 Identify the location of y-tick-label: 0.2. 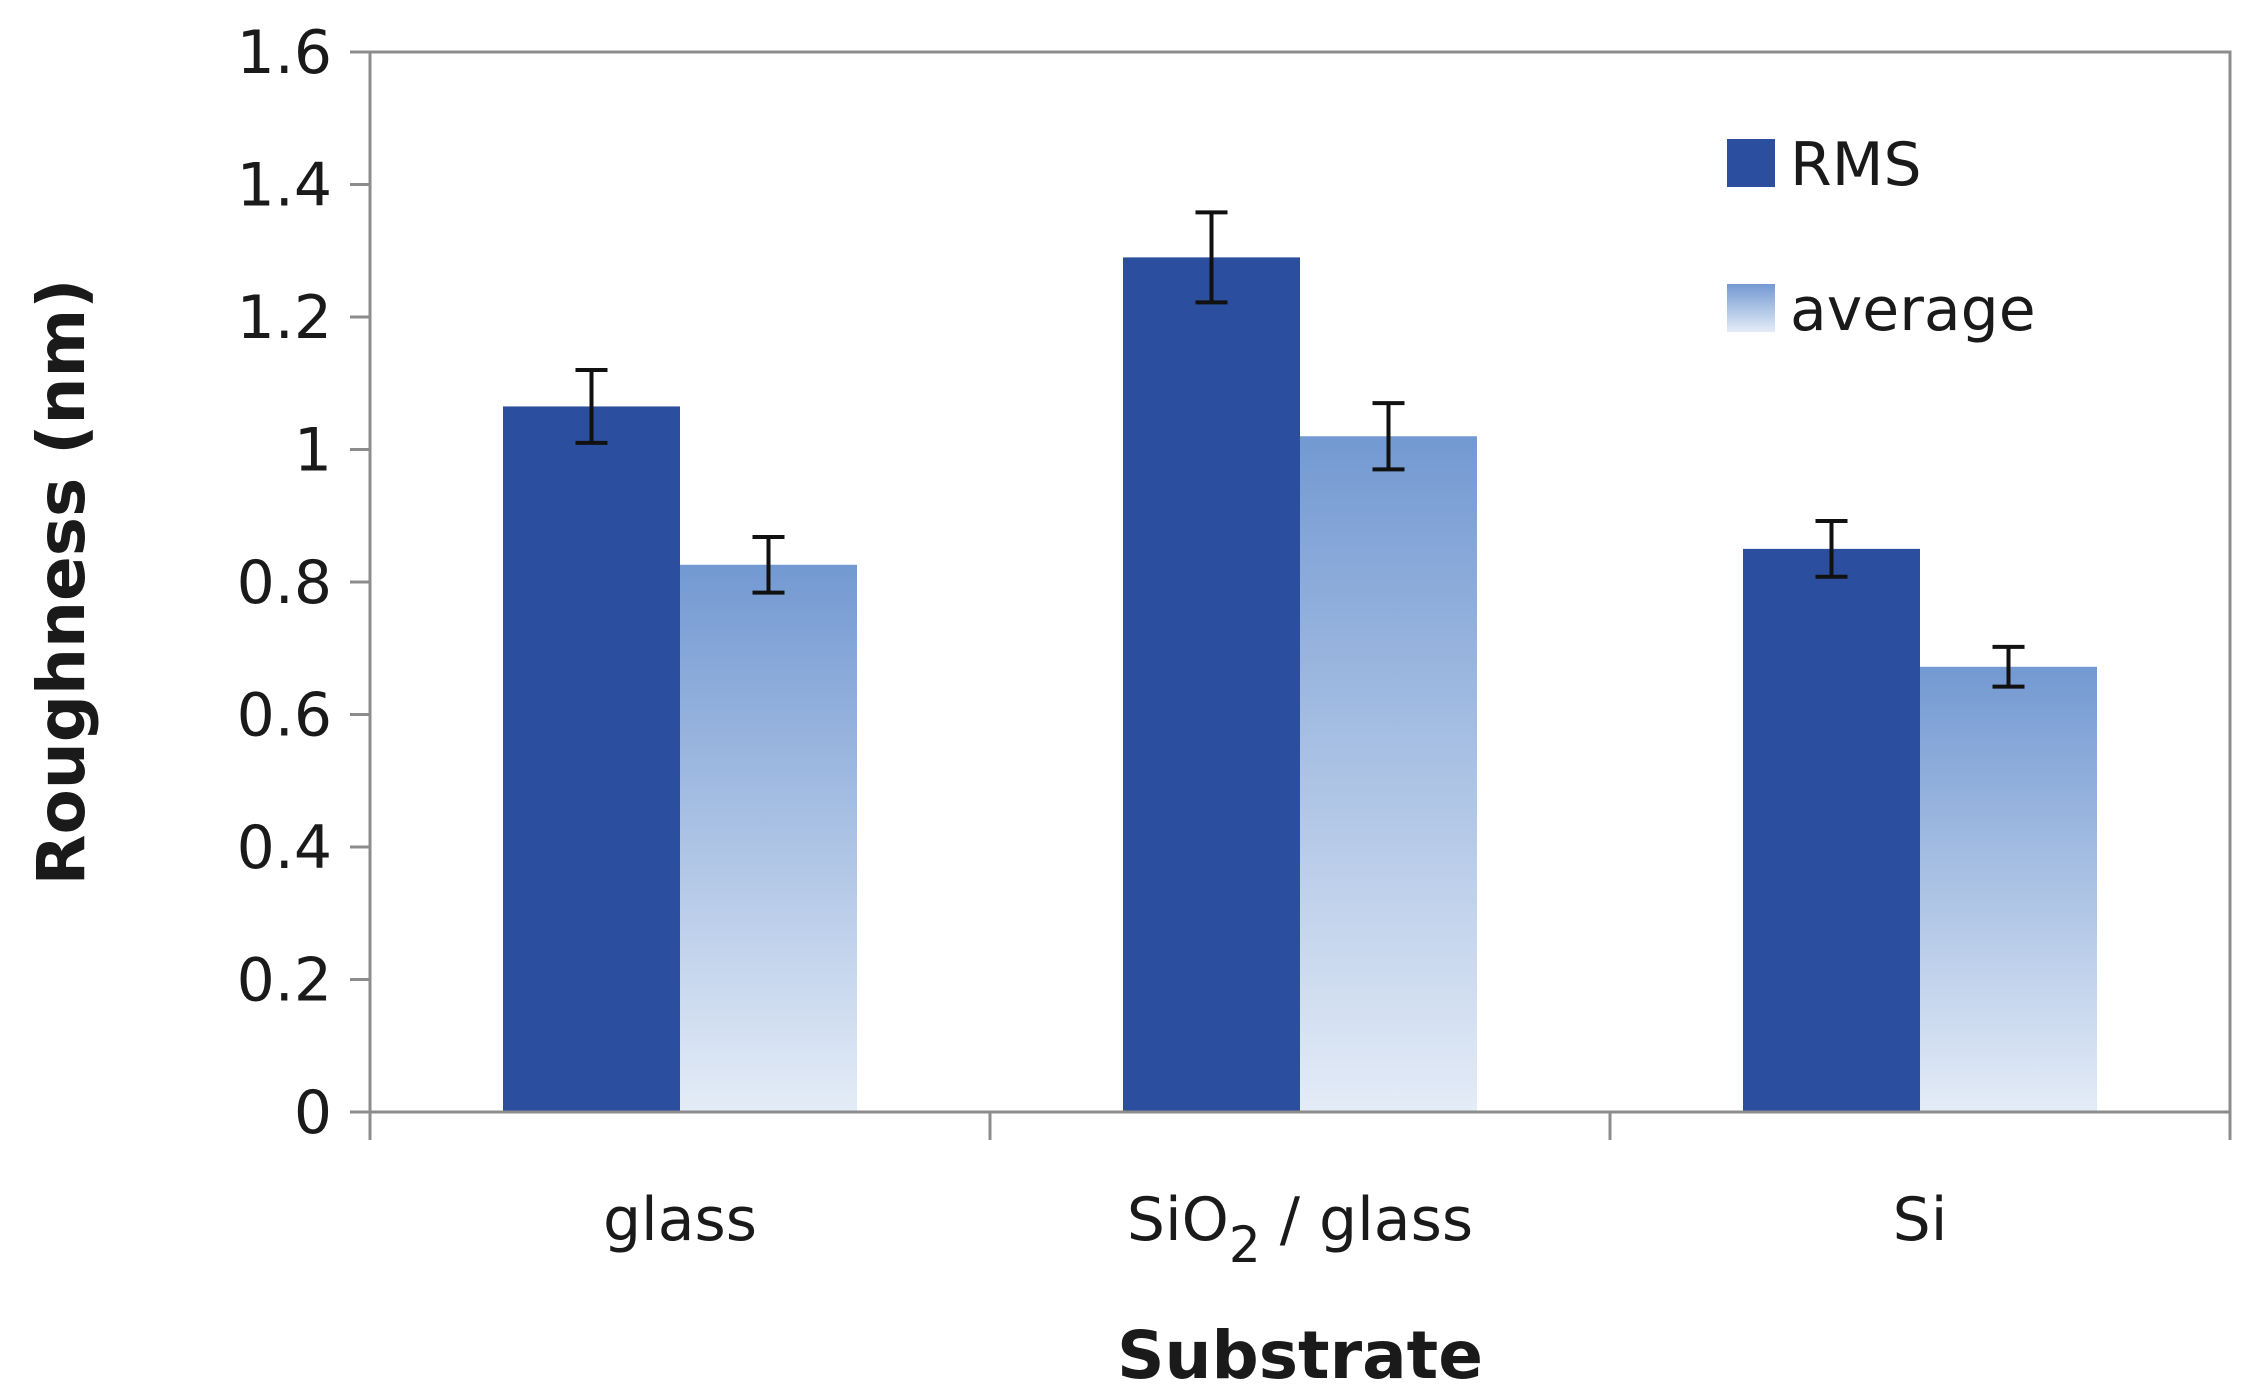
(284, 981).